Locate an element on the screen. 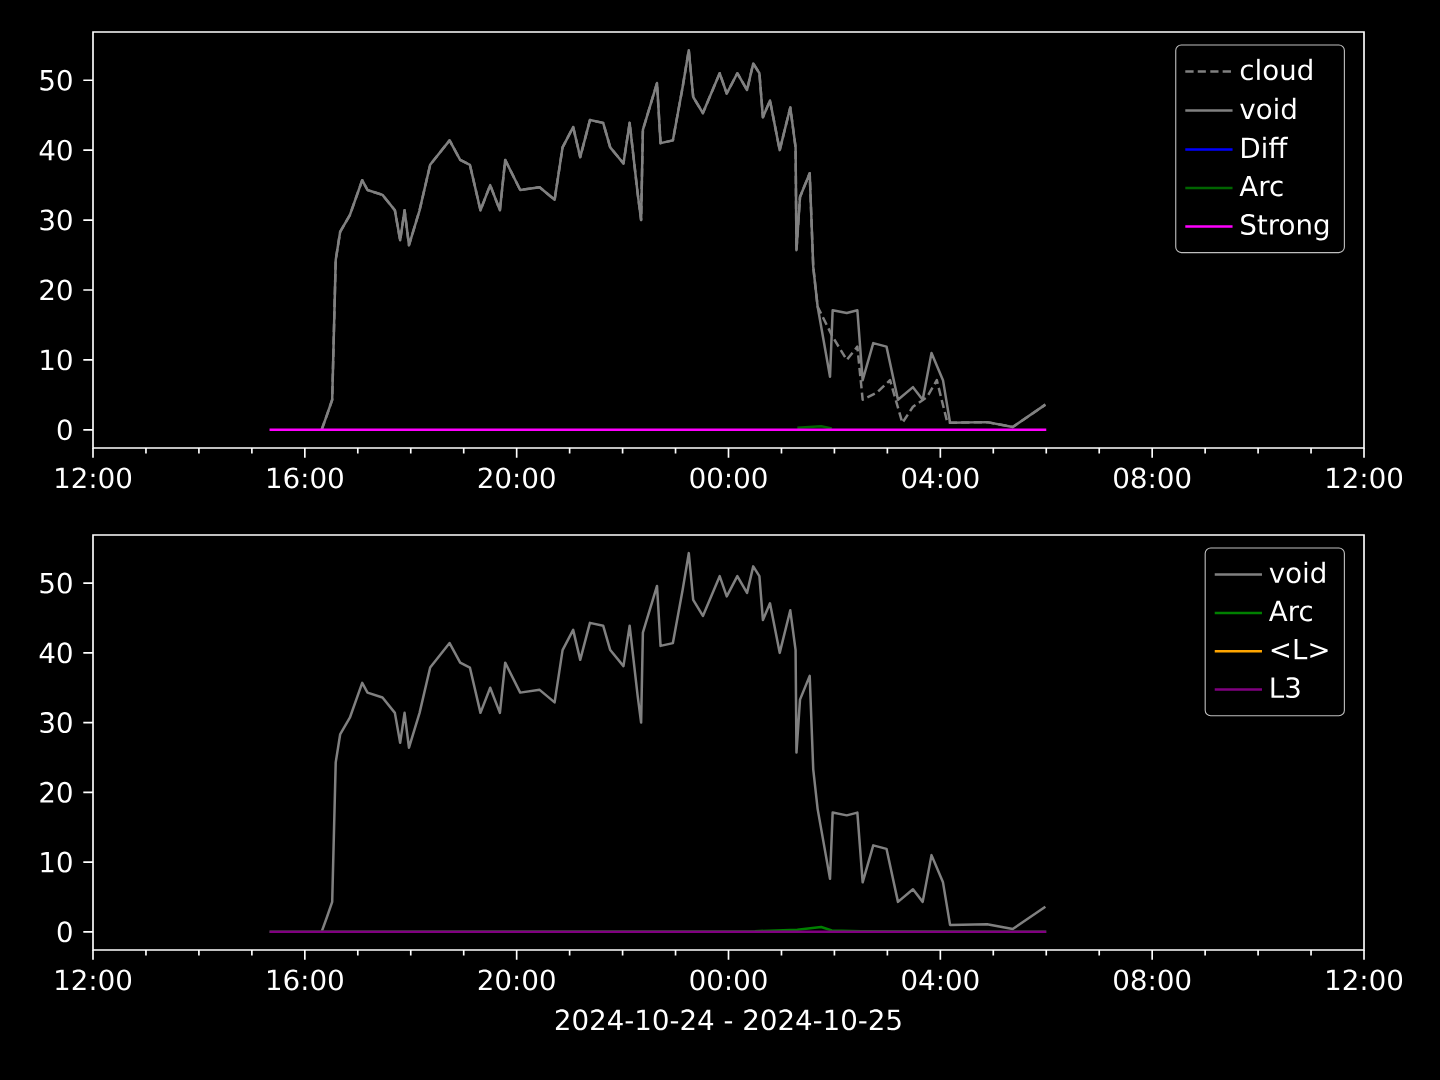 This screenshot has width=1440, height=1080. x-axis-title: 2024-10-24 - 2024-10-25 is located at coordinates (728, 1020).